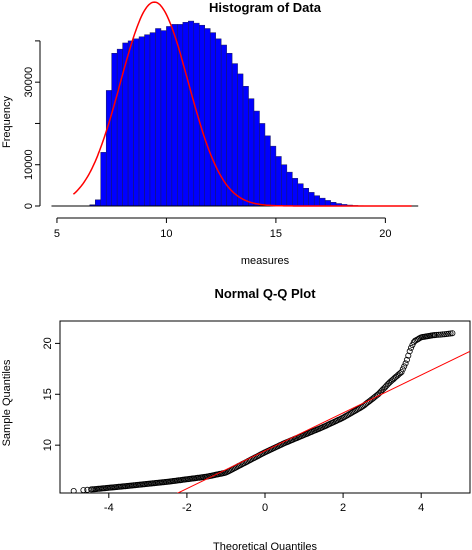 This screenshot has height=550, width=472. What do you see at coordinates (343, 508) in the screenshot?
I see `qq-x-tick-label: 2` at bounding box center [343, 508].